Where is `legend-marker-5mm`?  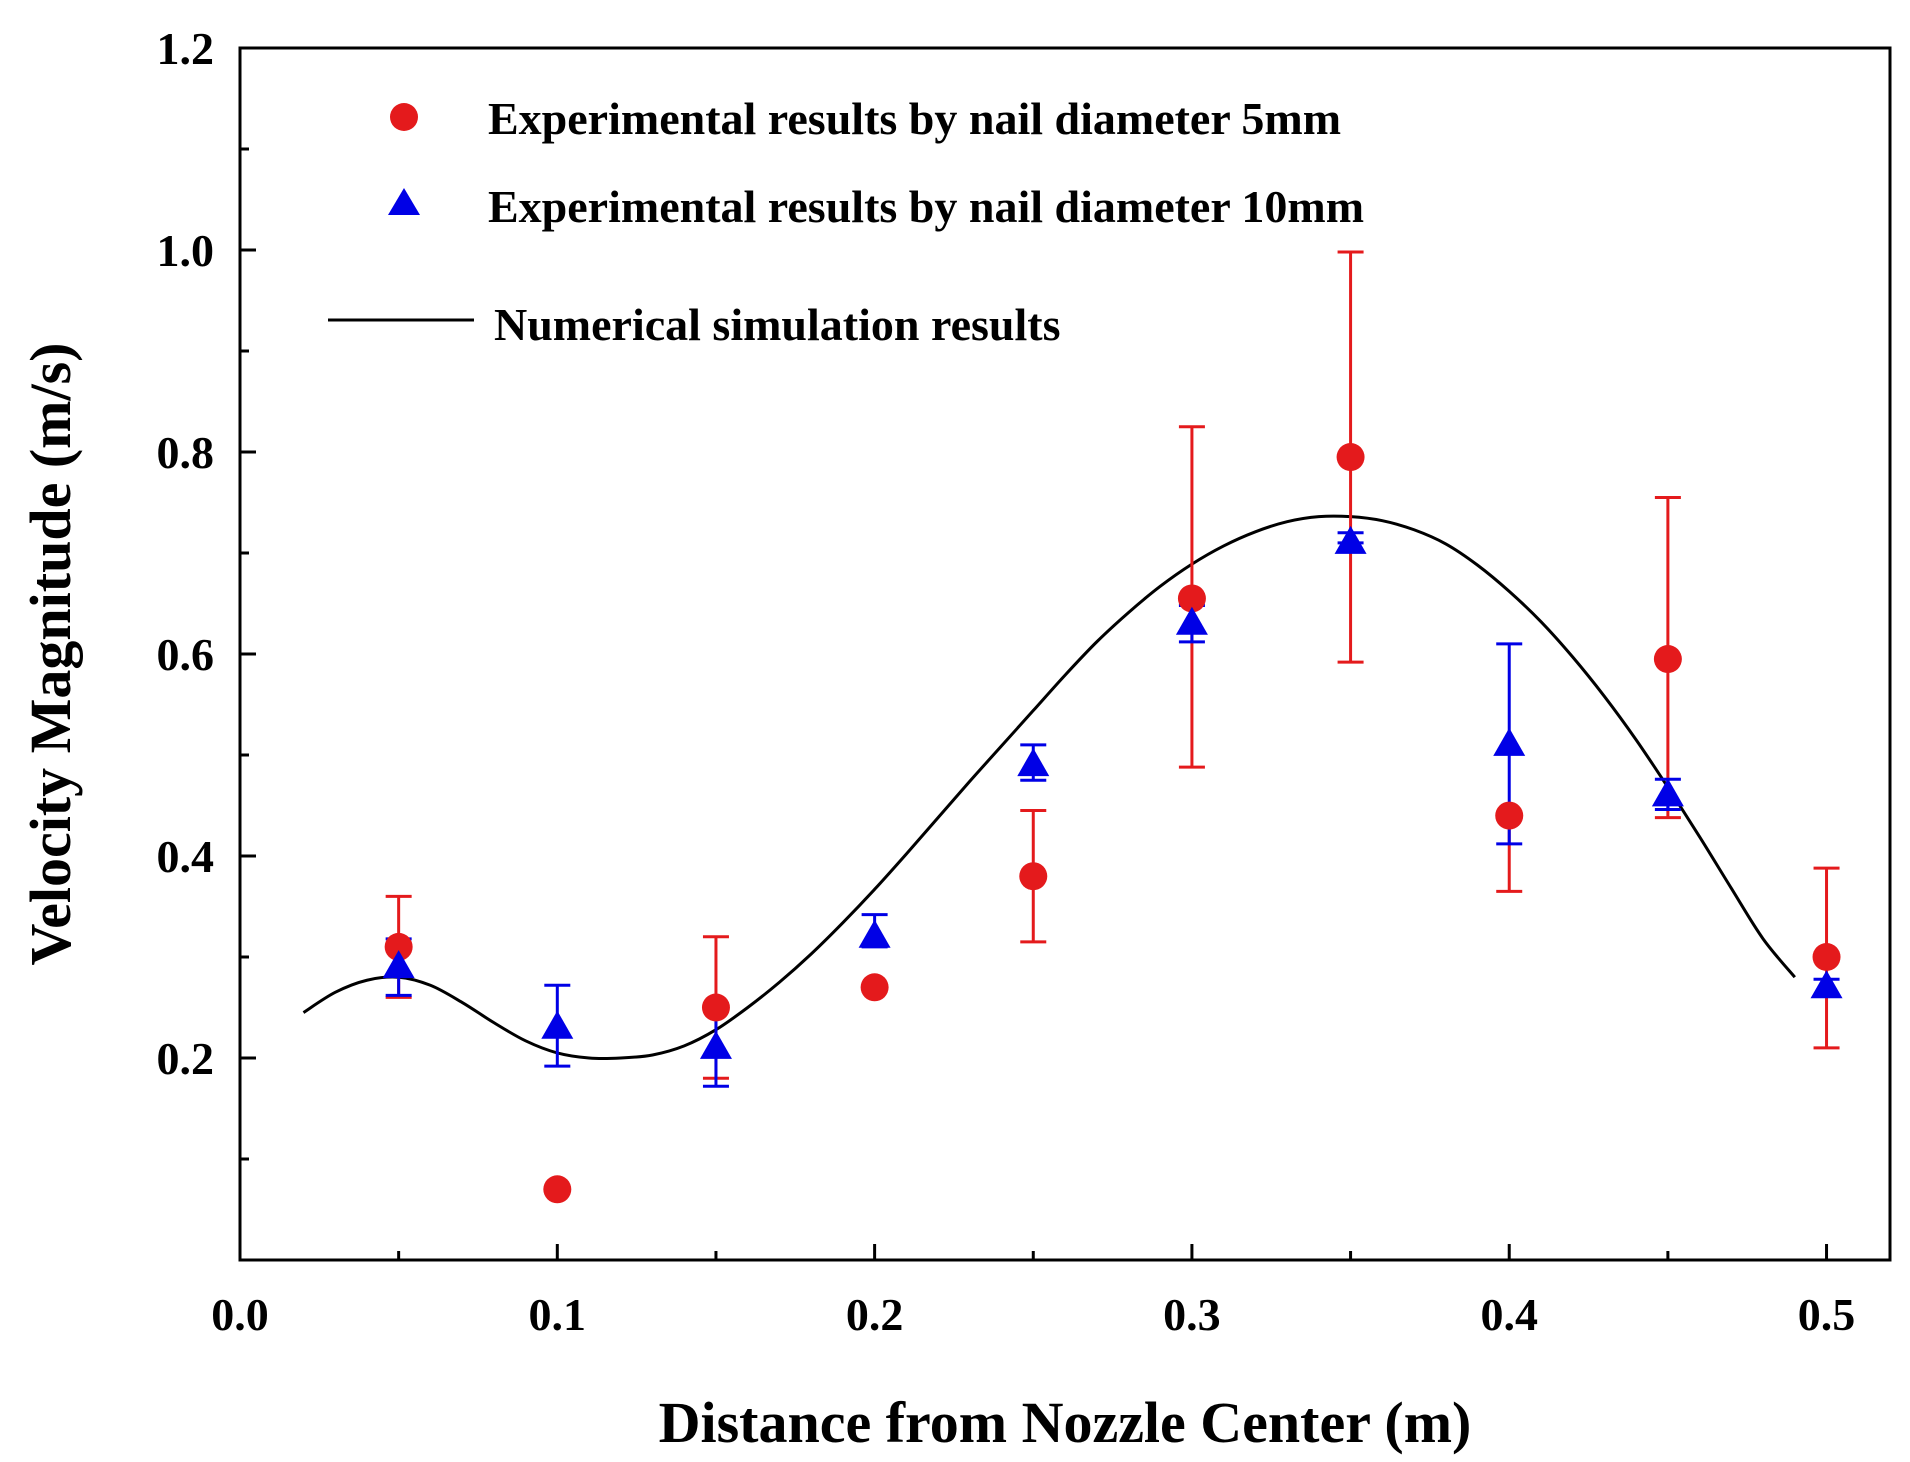 legend-marker-5mm is located at coordinates (404, 117).